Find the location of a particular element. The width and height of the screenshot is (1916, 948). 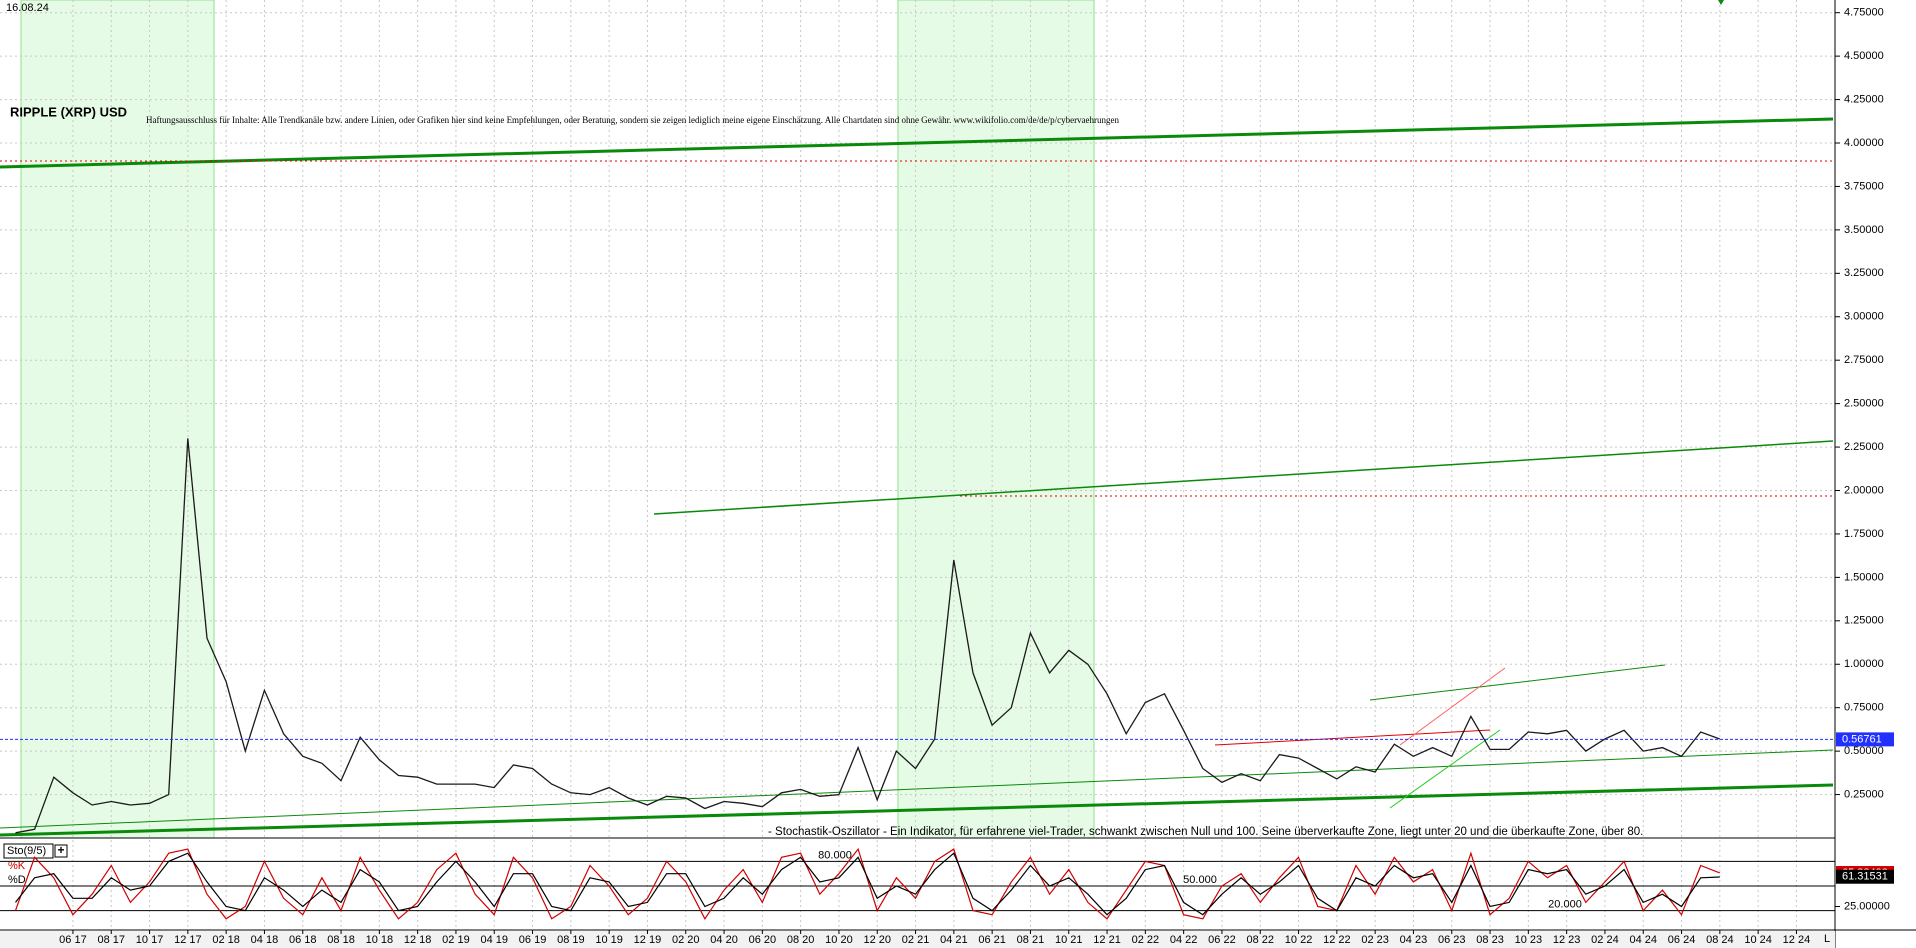

x-tick-label: 02 22 is located at coordinates (1146, 940).